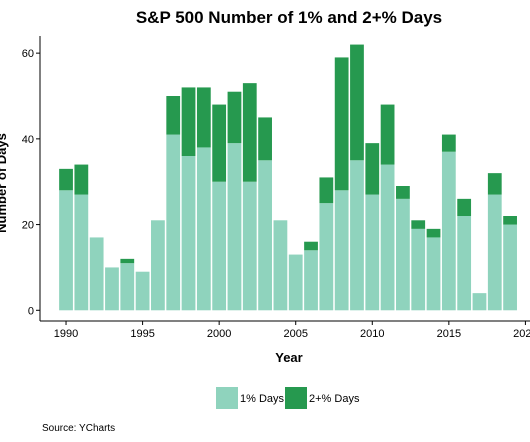 The image size is (530, 442). Describe the element at coordinates (464, 207) in the screenshot. I see `bar-two-pct-2016` at that location.